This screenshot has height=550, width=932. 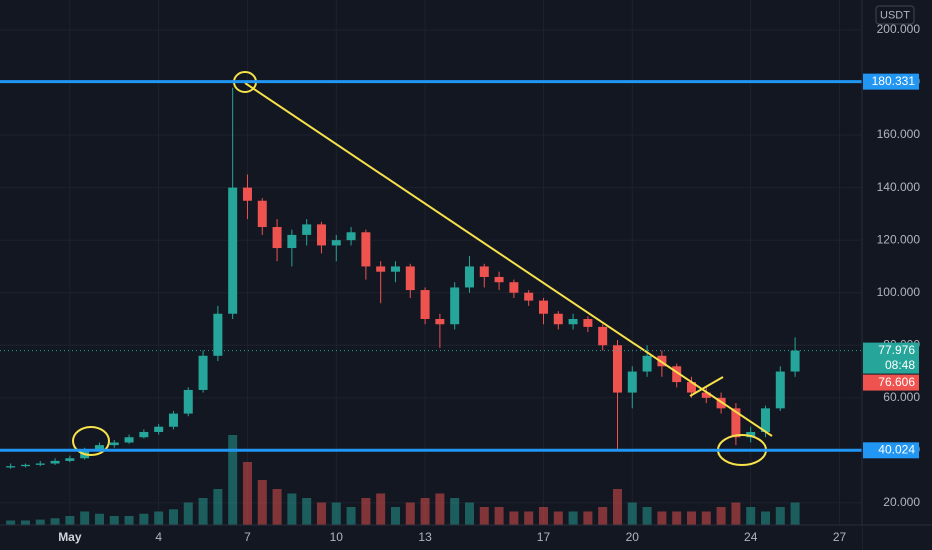 I want to click on y-tick-label: 120.000, so click(x=899, y=239).